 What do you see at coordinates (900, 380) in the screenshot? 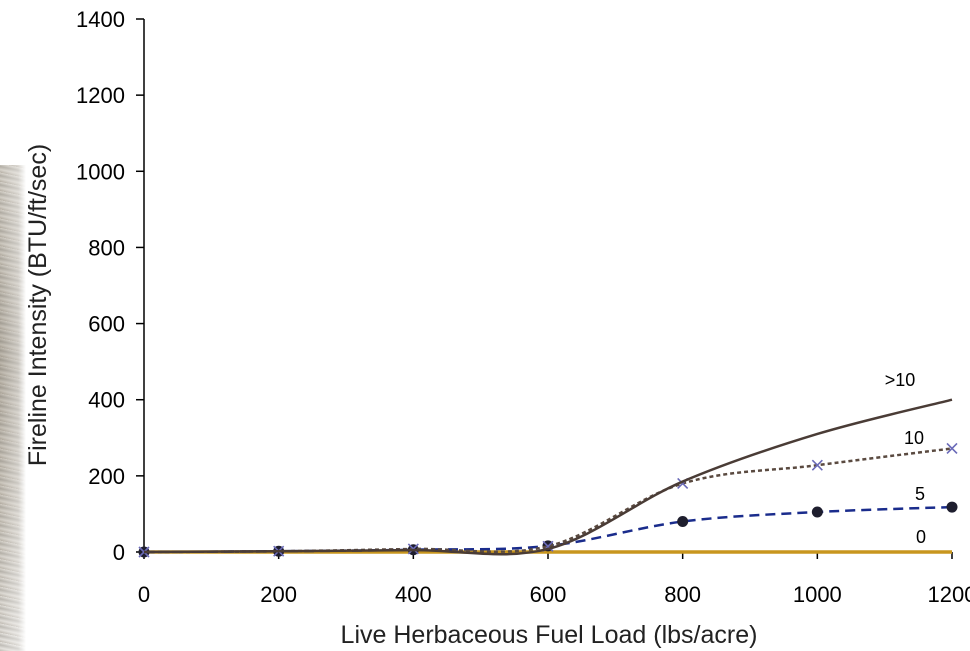
I see `series-1-label: >10` at bounding box center [900, 380].